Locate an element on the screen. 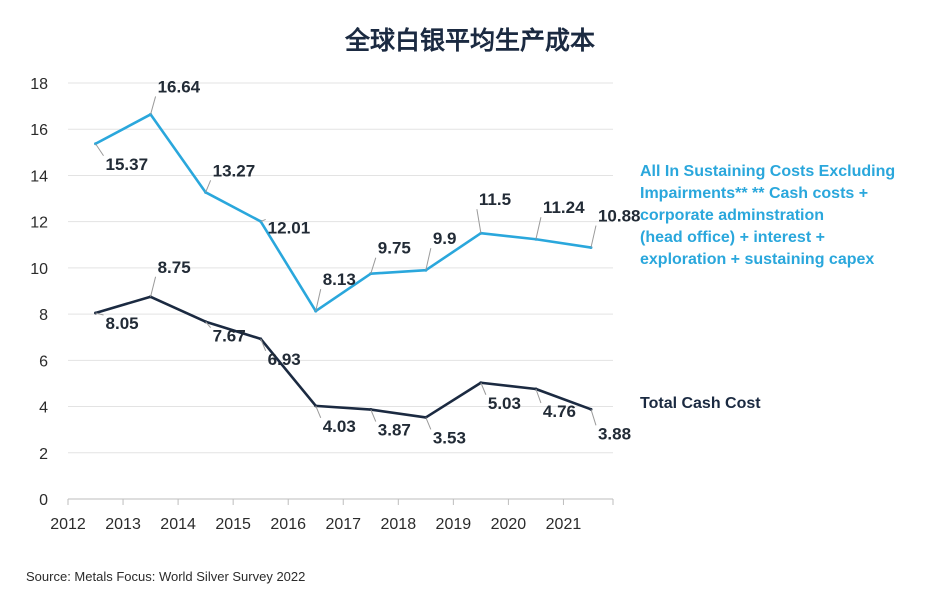 The image size is (940, 600). data-label: 5.03 is located at coordinates (504, 403).